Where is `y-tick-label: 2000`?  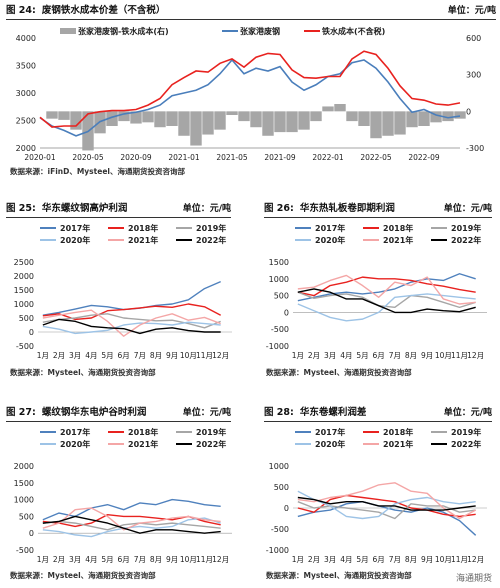
y-tick-label: 2000 is located at coordinates (24, 466).